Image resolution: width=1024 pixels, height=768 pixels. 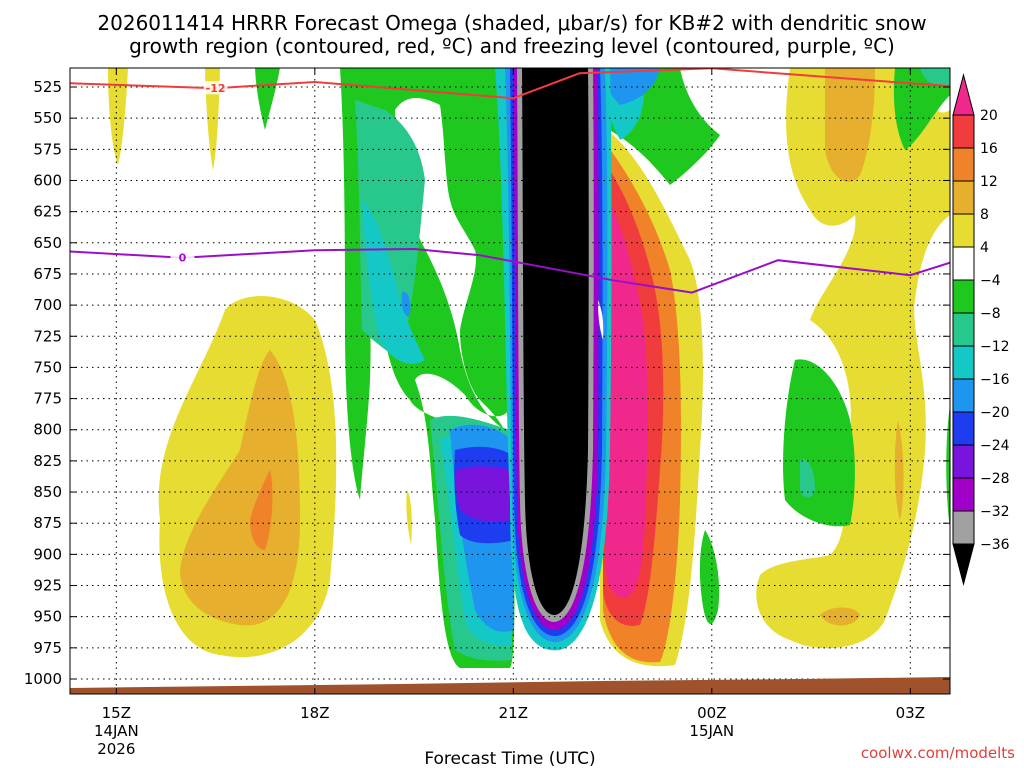 What do you see at coordinates (406, 304) in the screenshot?
I see `omega-blue-small-left` at bounding box center [406, 304].